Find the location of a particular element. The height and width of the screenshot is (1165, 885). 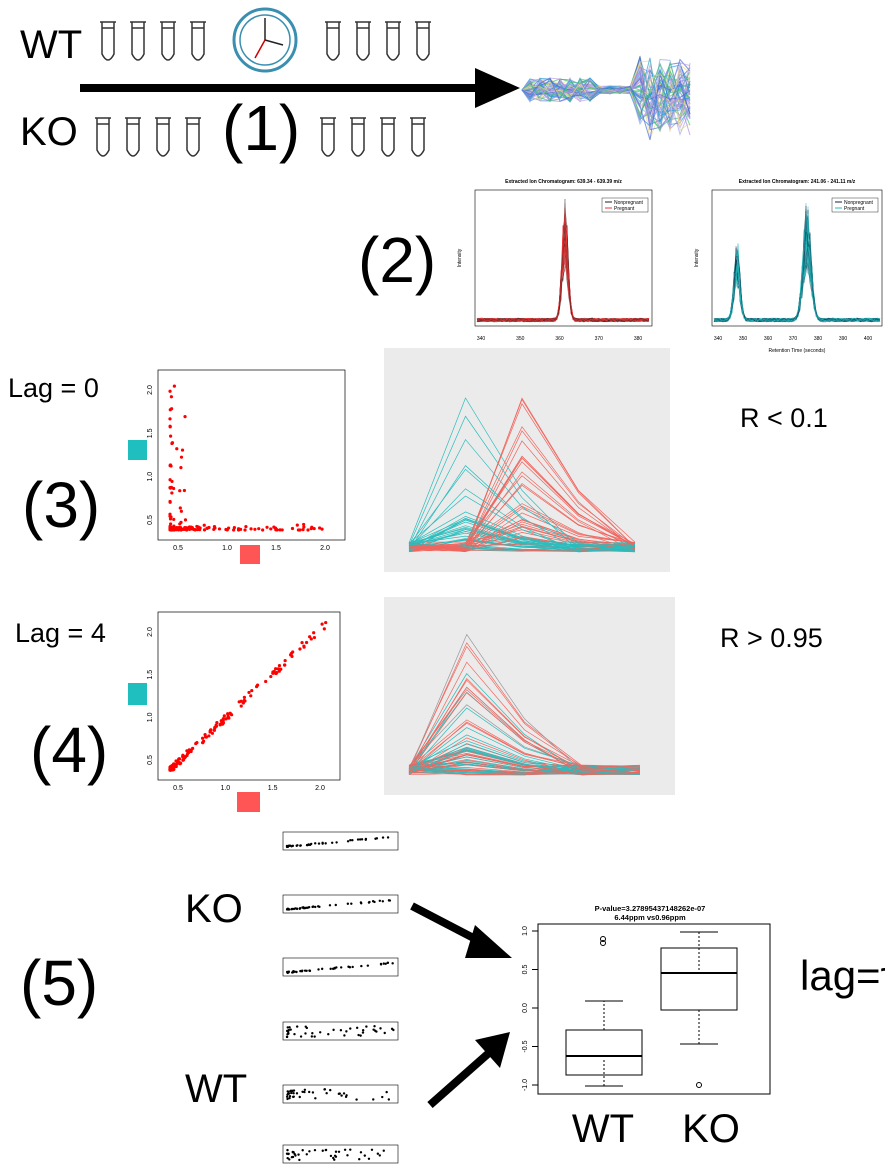

step-number: (1) is located at coordinates (261, 128).